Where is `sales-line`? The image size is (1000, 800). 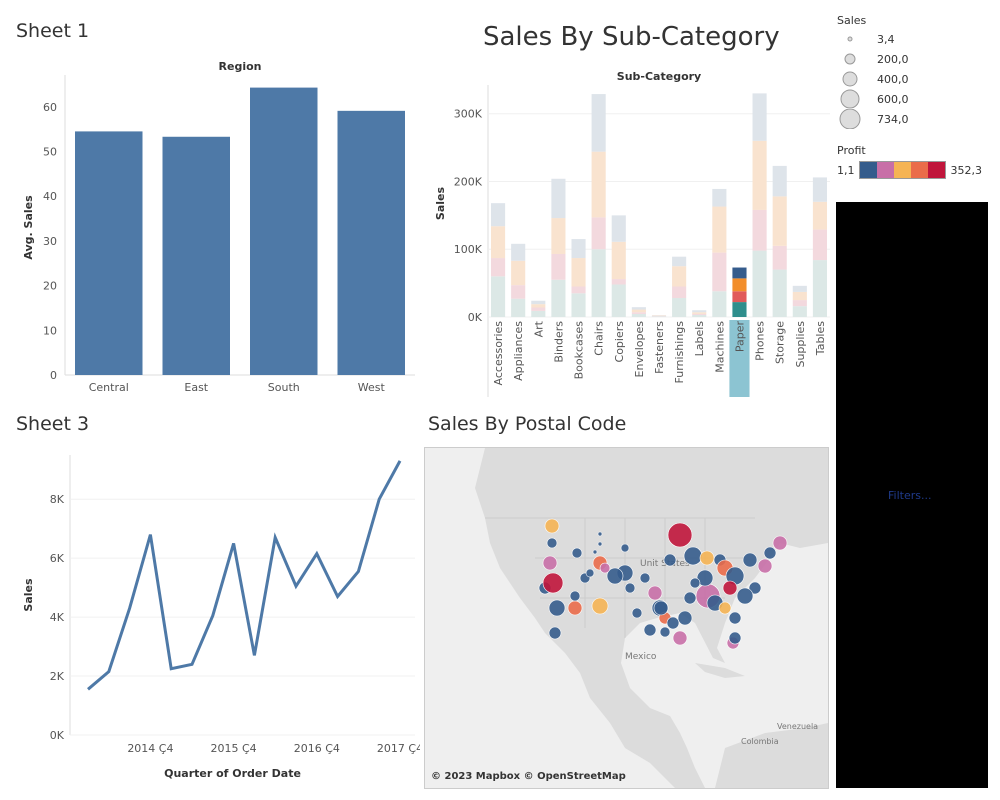
sales-line is located at coordinates (244, 575).